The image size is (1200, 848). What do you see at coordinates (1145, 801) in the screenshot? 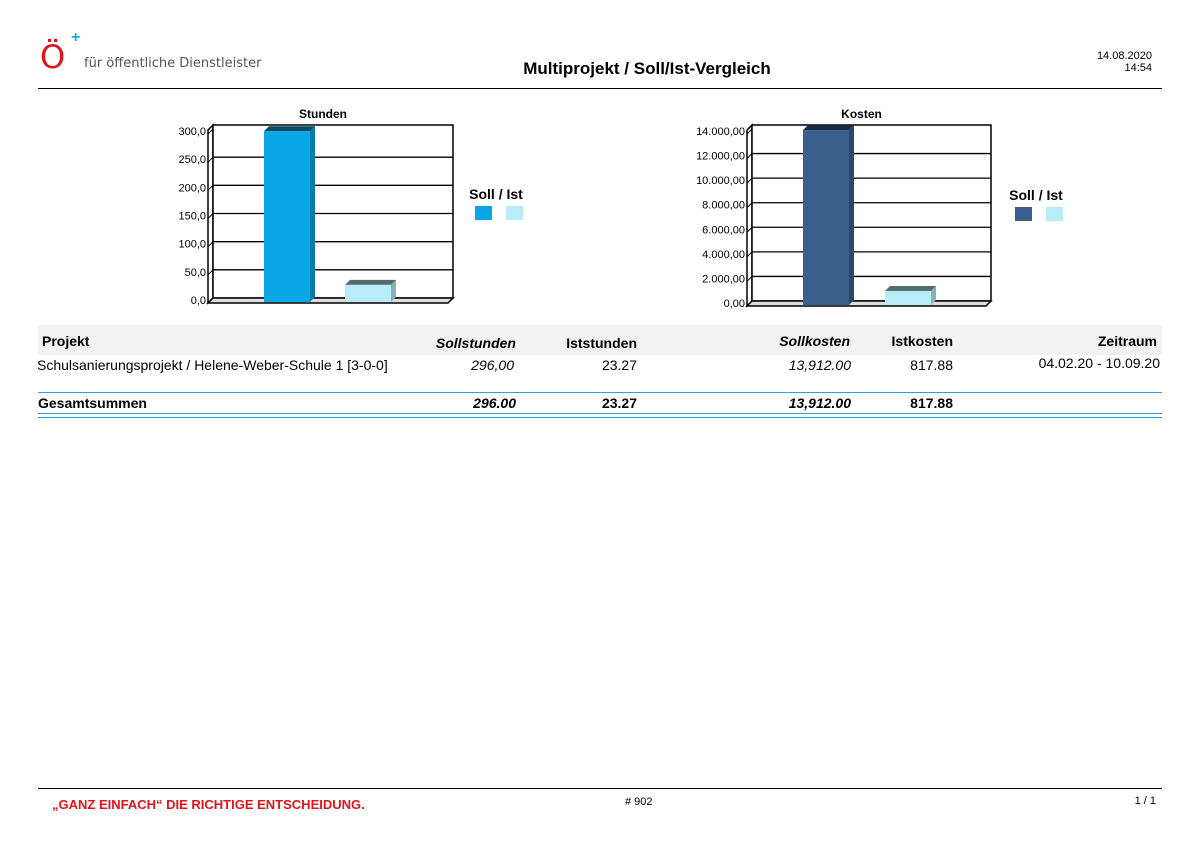
I see `page-number: 1 / 1` at bounding box center [1145, 801].